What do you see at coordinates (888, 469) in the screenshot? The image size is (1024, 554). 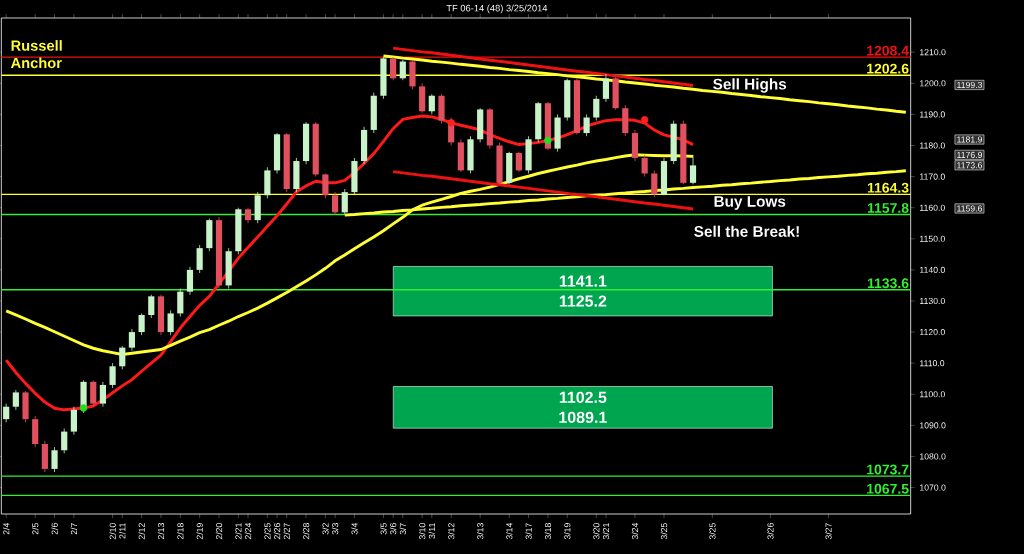 I see `ref-line-label: 1073.7` at bounding box center [888, 469].